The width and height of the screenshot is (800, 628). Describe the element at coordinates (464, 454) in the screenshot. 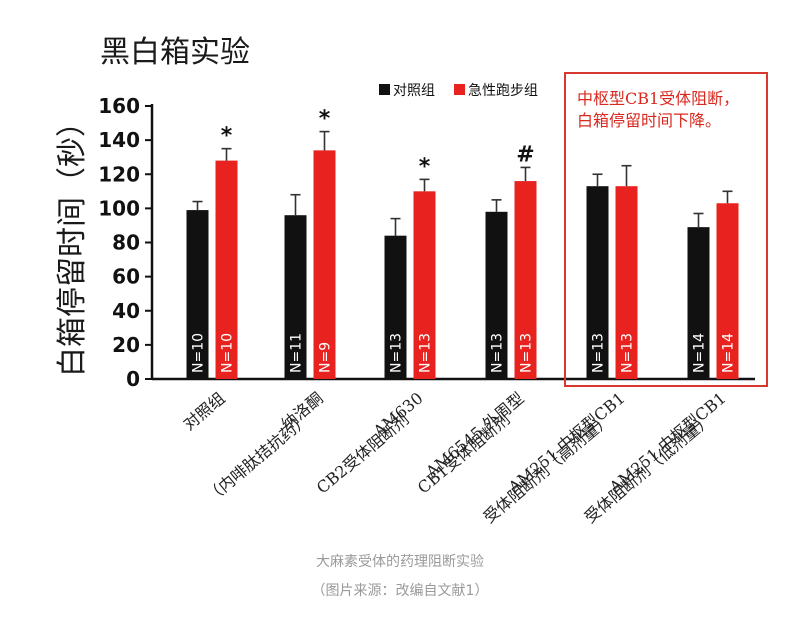

I see `x-tick-label: CB1受体阻断剂` at that location.